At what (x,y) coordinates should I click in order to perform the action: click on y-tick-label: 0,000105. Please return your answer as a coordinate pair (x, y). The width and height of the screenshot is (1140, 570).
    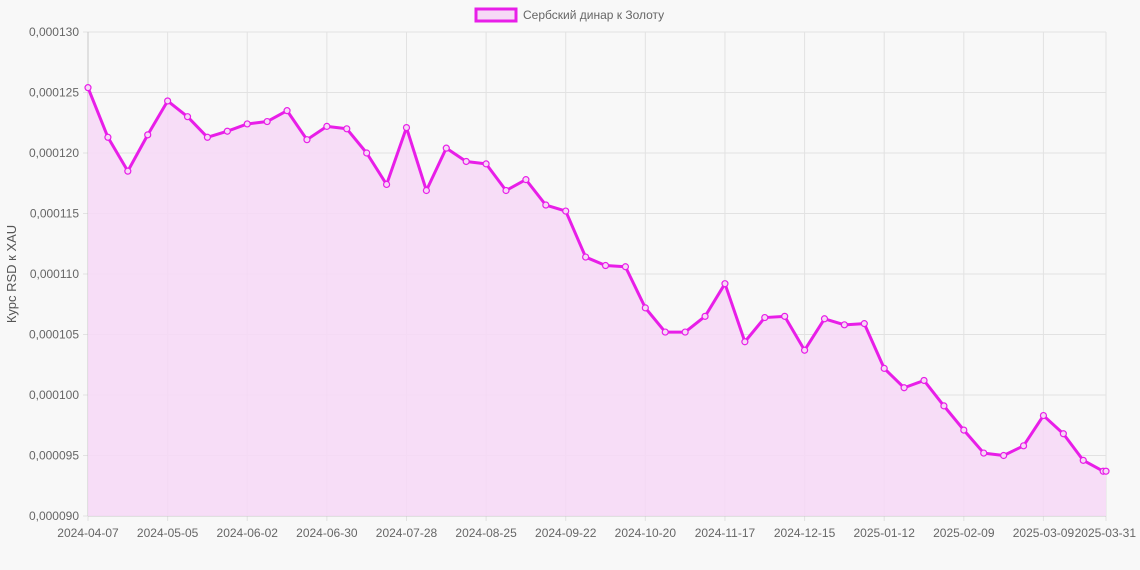
    Looking at the image, I should click on (54, 335).